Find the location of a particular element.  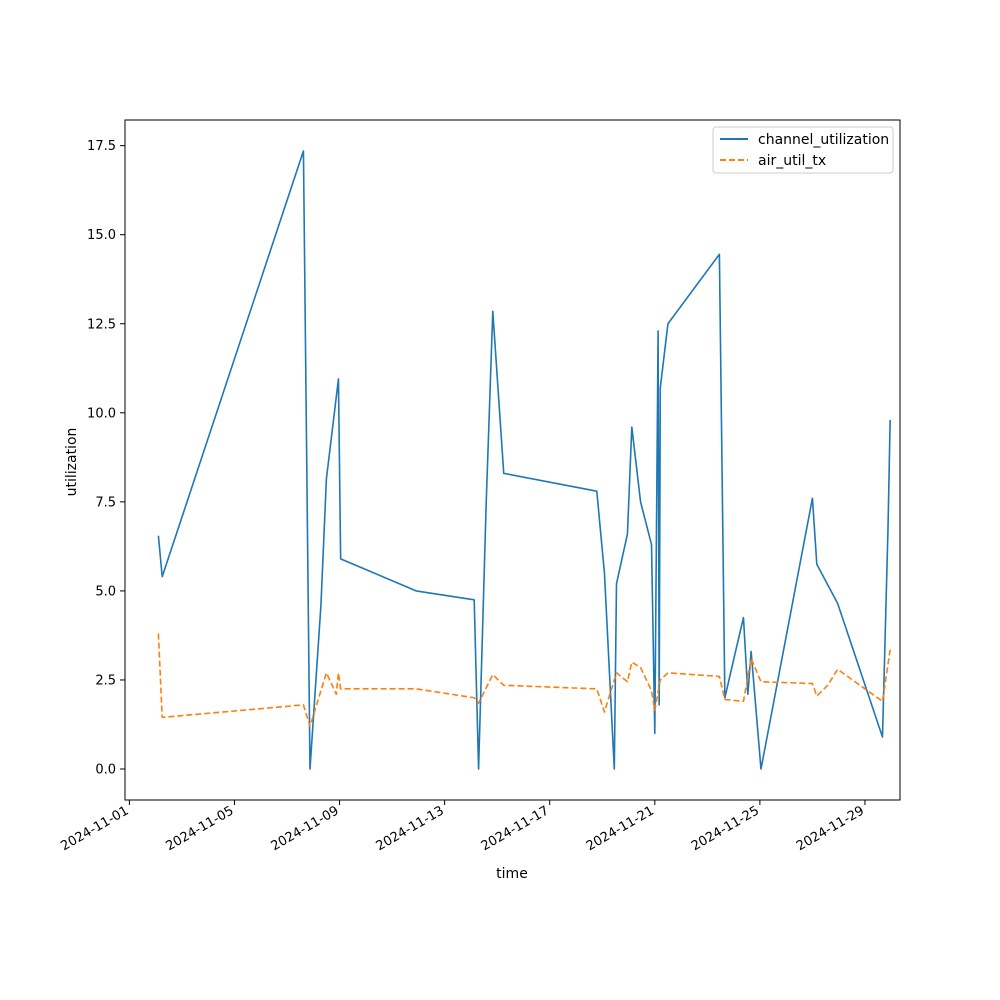

legend: channel_utilization air_util_tx is located at coordinates (803, 150).